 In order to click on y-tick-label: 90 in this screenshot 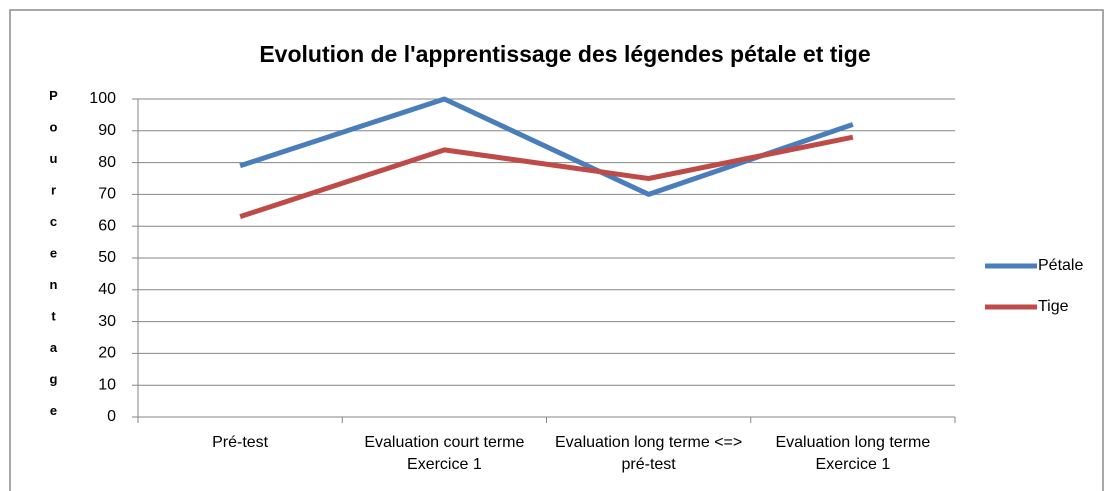, I will do `click(107, 130)`.